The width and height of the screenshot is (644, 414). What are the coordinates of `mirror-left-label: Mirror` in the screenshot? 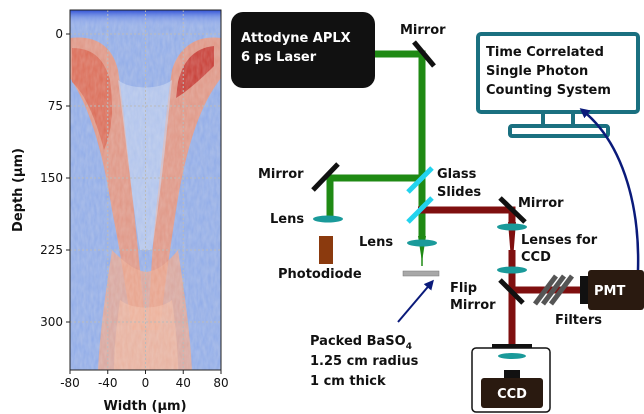 It's located at (281, 174).